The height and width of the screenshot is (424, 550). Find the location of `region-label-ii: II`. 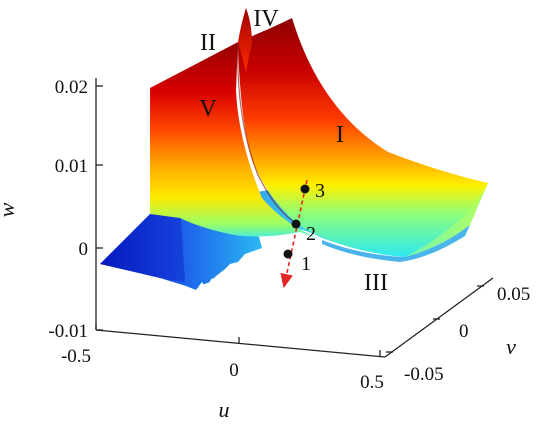

region-label-ii: II is located at coordinates (208, 43).